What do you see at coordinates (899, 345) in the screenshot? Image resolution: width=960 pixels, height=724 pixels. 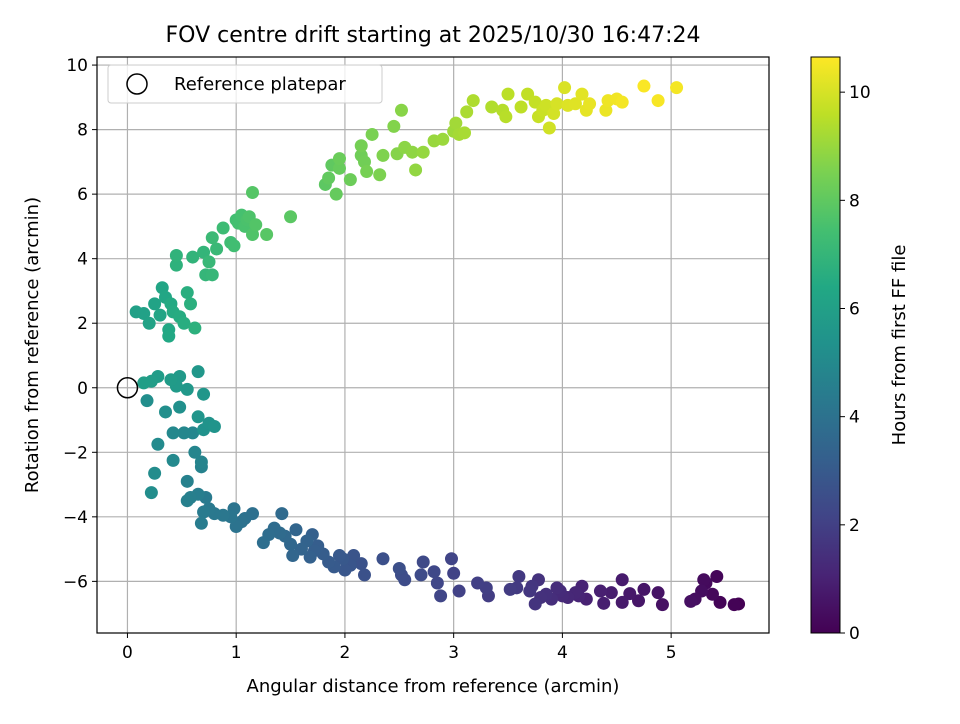 I see `colorbar-label: Hours from first FF file` at bounding box center [899, 345].